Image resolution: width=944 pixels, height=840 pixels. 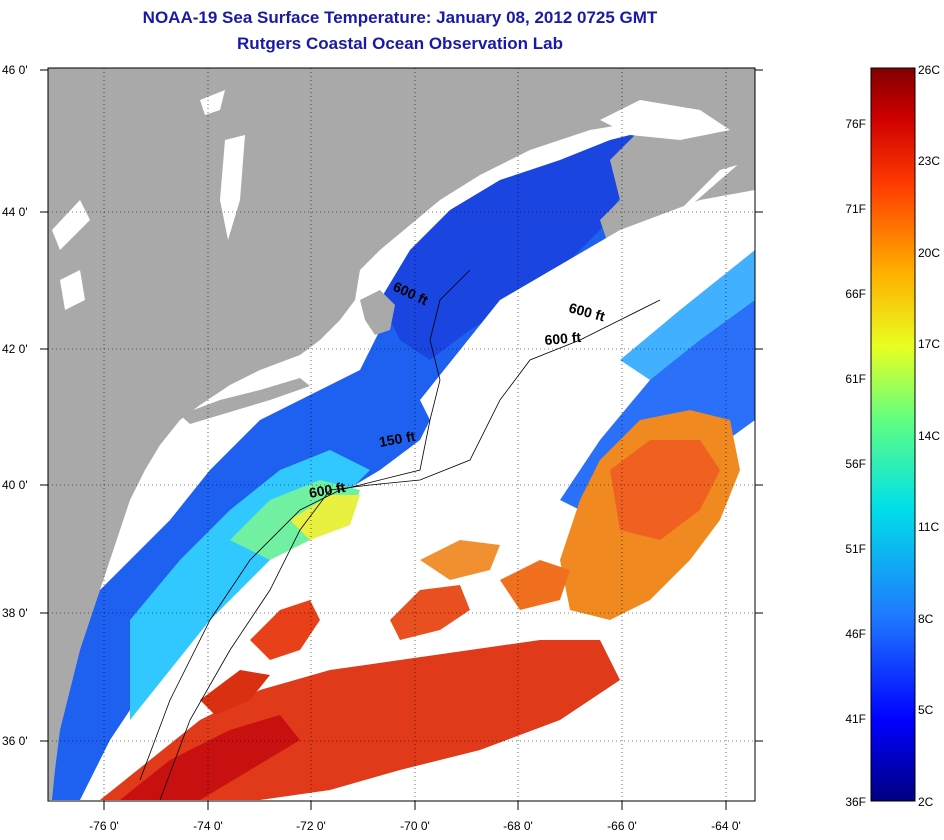 What do you see at coordinates (855, 802) in the screenshot?
I see `colorbar-f-36: 36F` at bounding box center [855, 802].